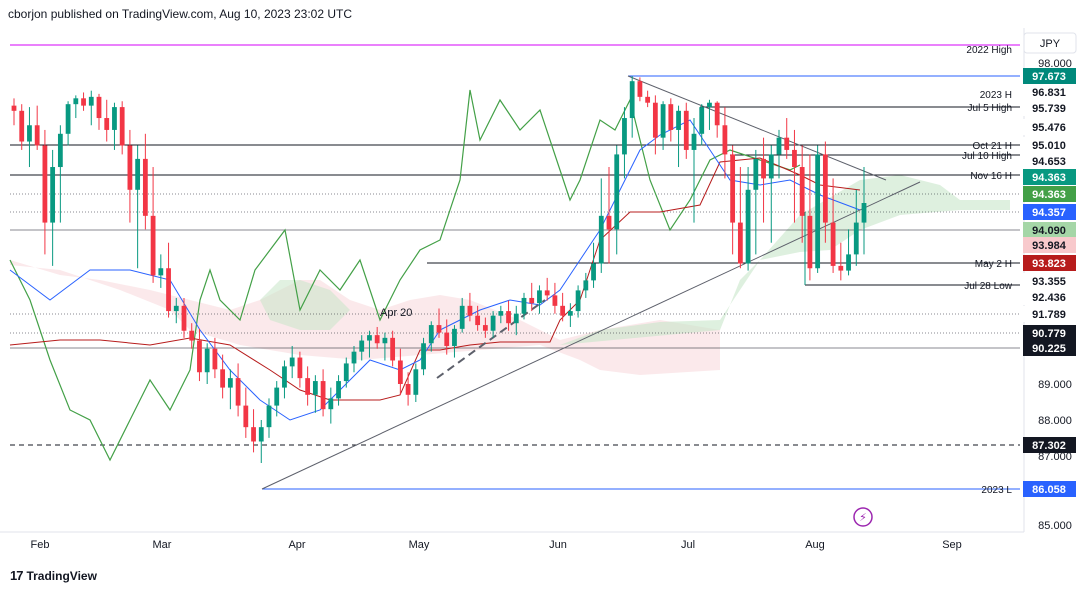  What do you see at coordinates (61, 575) in the screenshot?
I see `footer-brand: TradingView` at bounding box center [61, 575].